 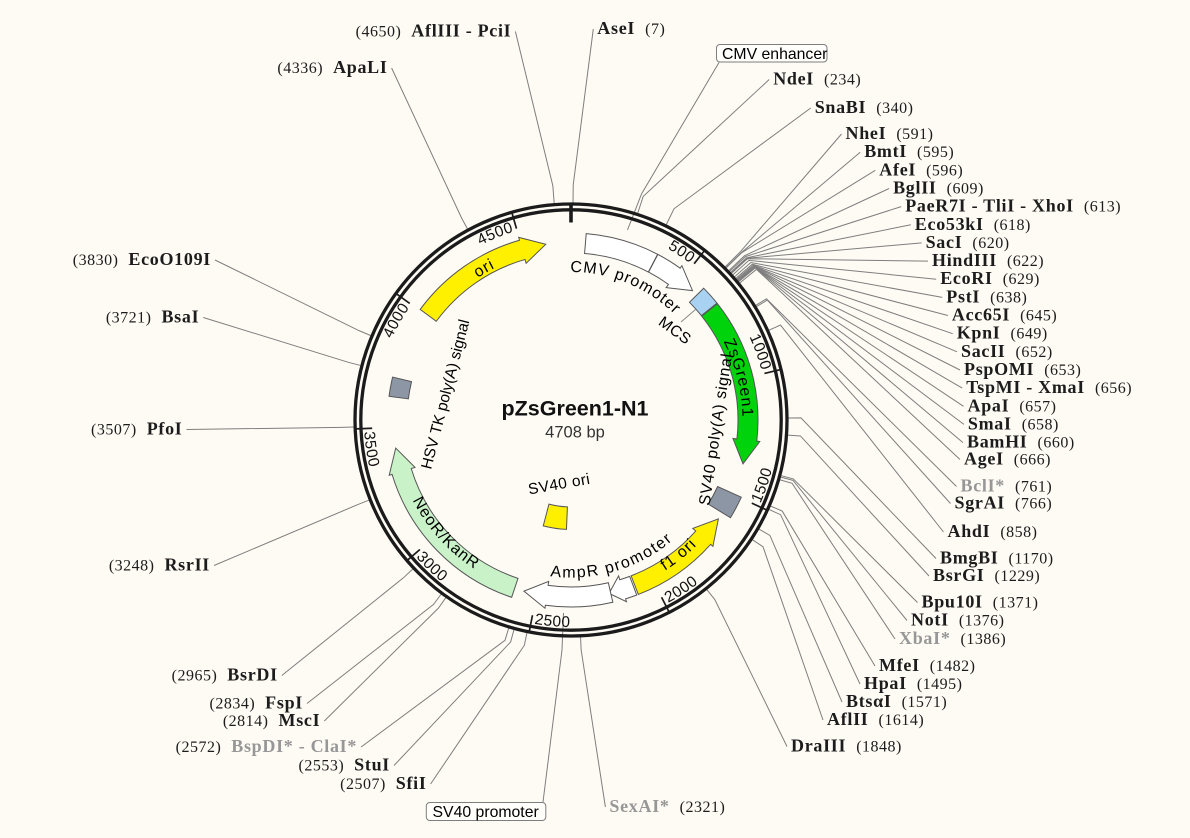 What do you see at coordinates (344, 765) in the screenshot?
I see `svg-text:(2553)StuI: (2553) StuI` at bounding box center [344, 765].